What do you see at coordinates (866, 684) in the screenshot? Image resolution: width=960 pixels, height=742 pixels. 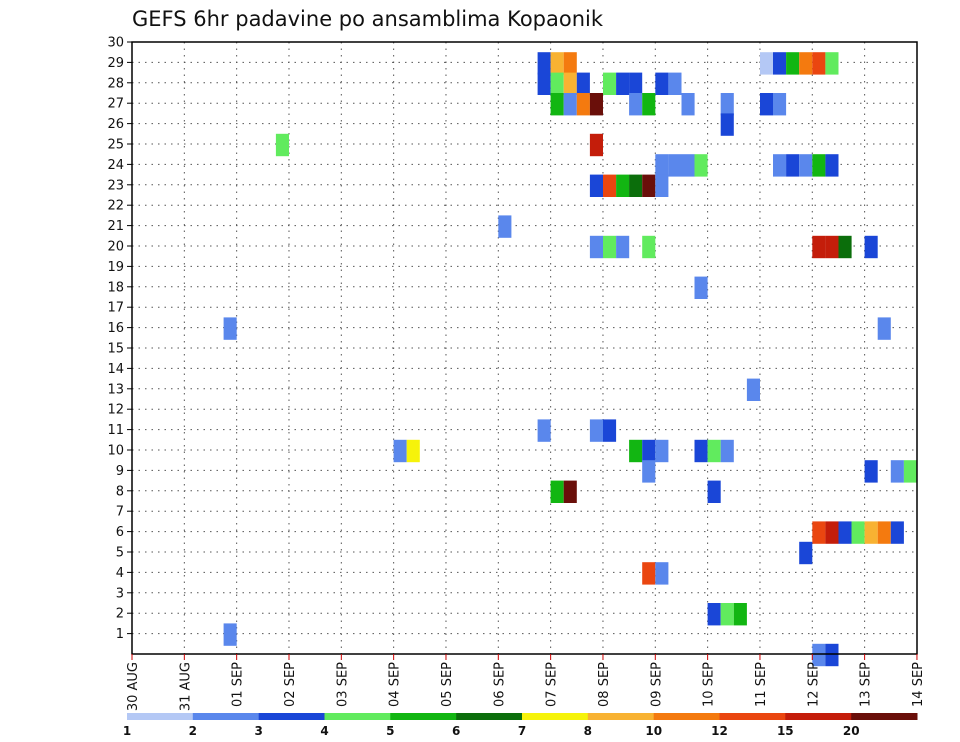 I see `x-tick-label: 13 SEP` at bounding box center [866, 684].